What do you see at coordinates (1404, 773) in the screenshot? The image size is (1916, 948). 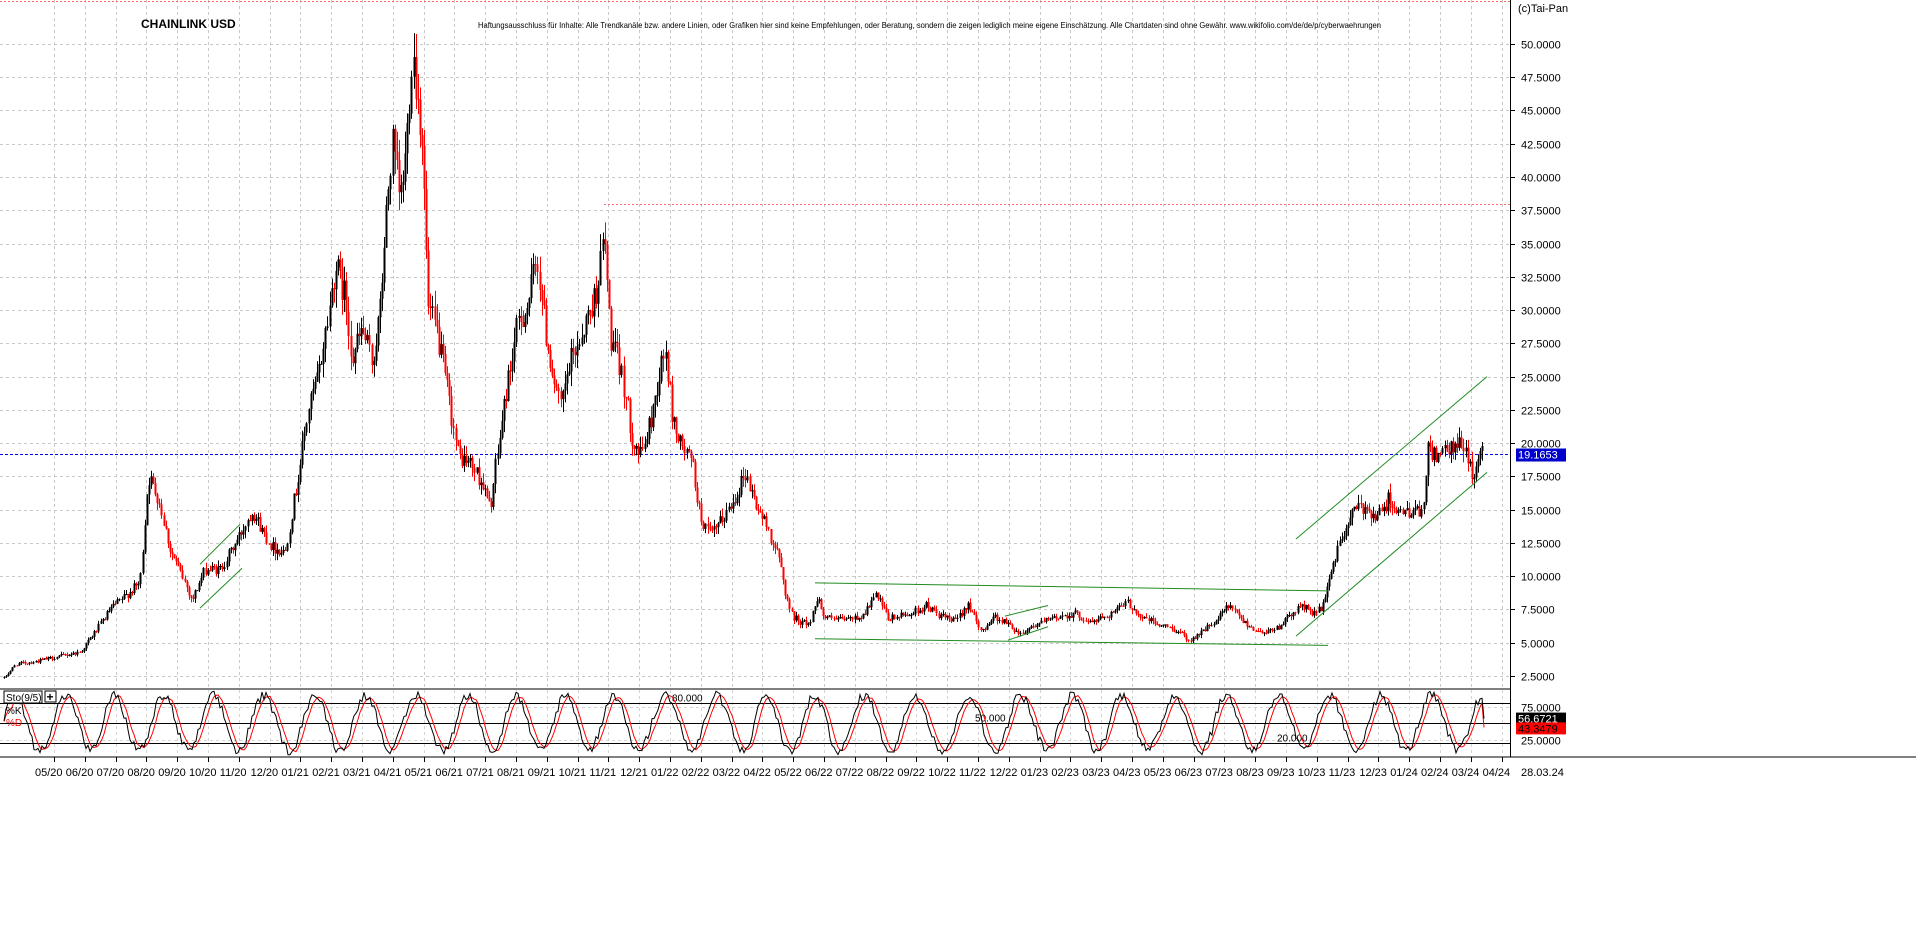 I see `time-tick-label: 01/24` at bounding box center [1404, 773].